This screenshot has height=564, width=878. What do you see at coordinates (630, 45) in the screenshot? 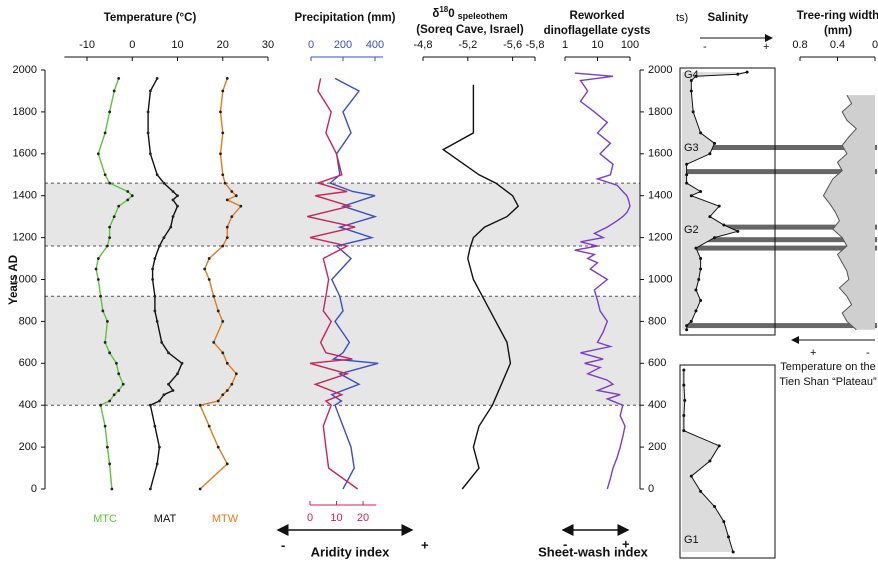
I see `x-tick-label: 100` at bounding box center [630, 45].